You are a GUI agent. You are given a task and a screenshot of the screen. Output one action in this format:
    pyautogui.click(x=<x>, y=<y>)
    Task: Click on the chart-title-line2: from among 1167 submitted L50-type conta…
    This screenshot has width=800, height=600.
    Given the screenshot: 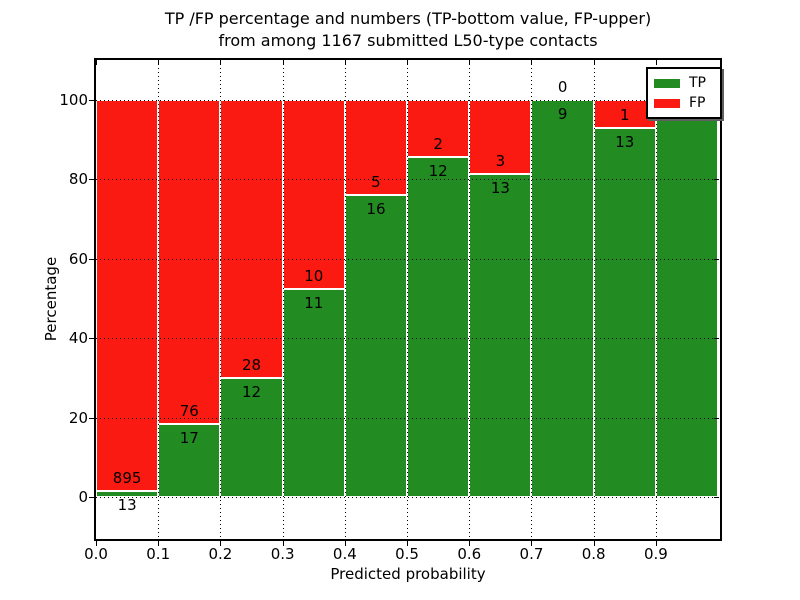 What is the action you would take?
    pyautogui.click(x=408, y=40)
    